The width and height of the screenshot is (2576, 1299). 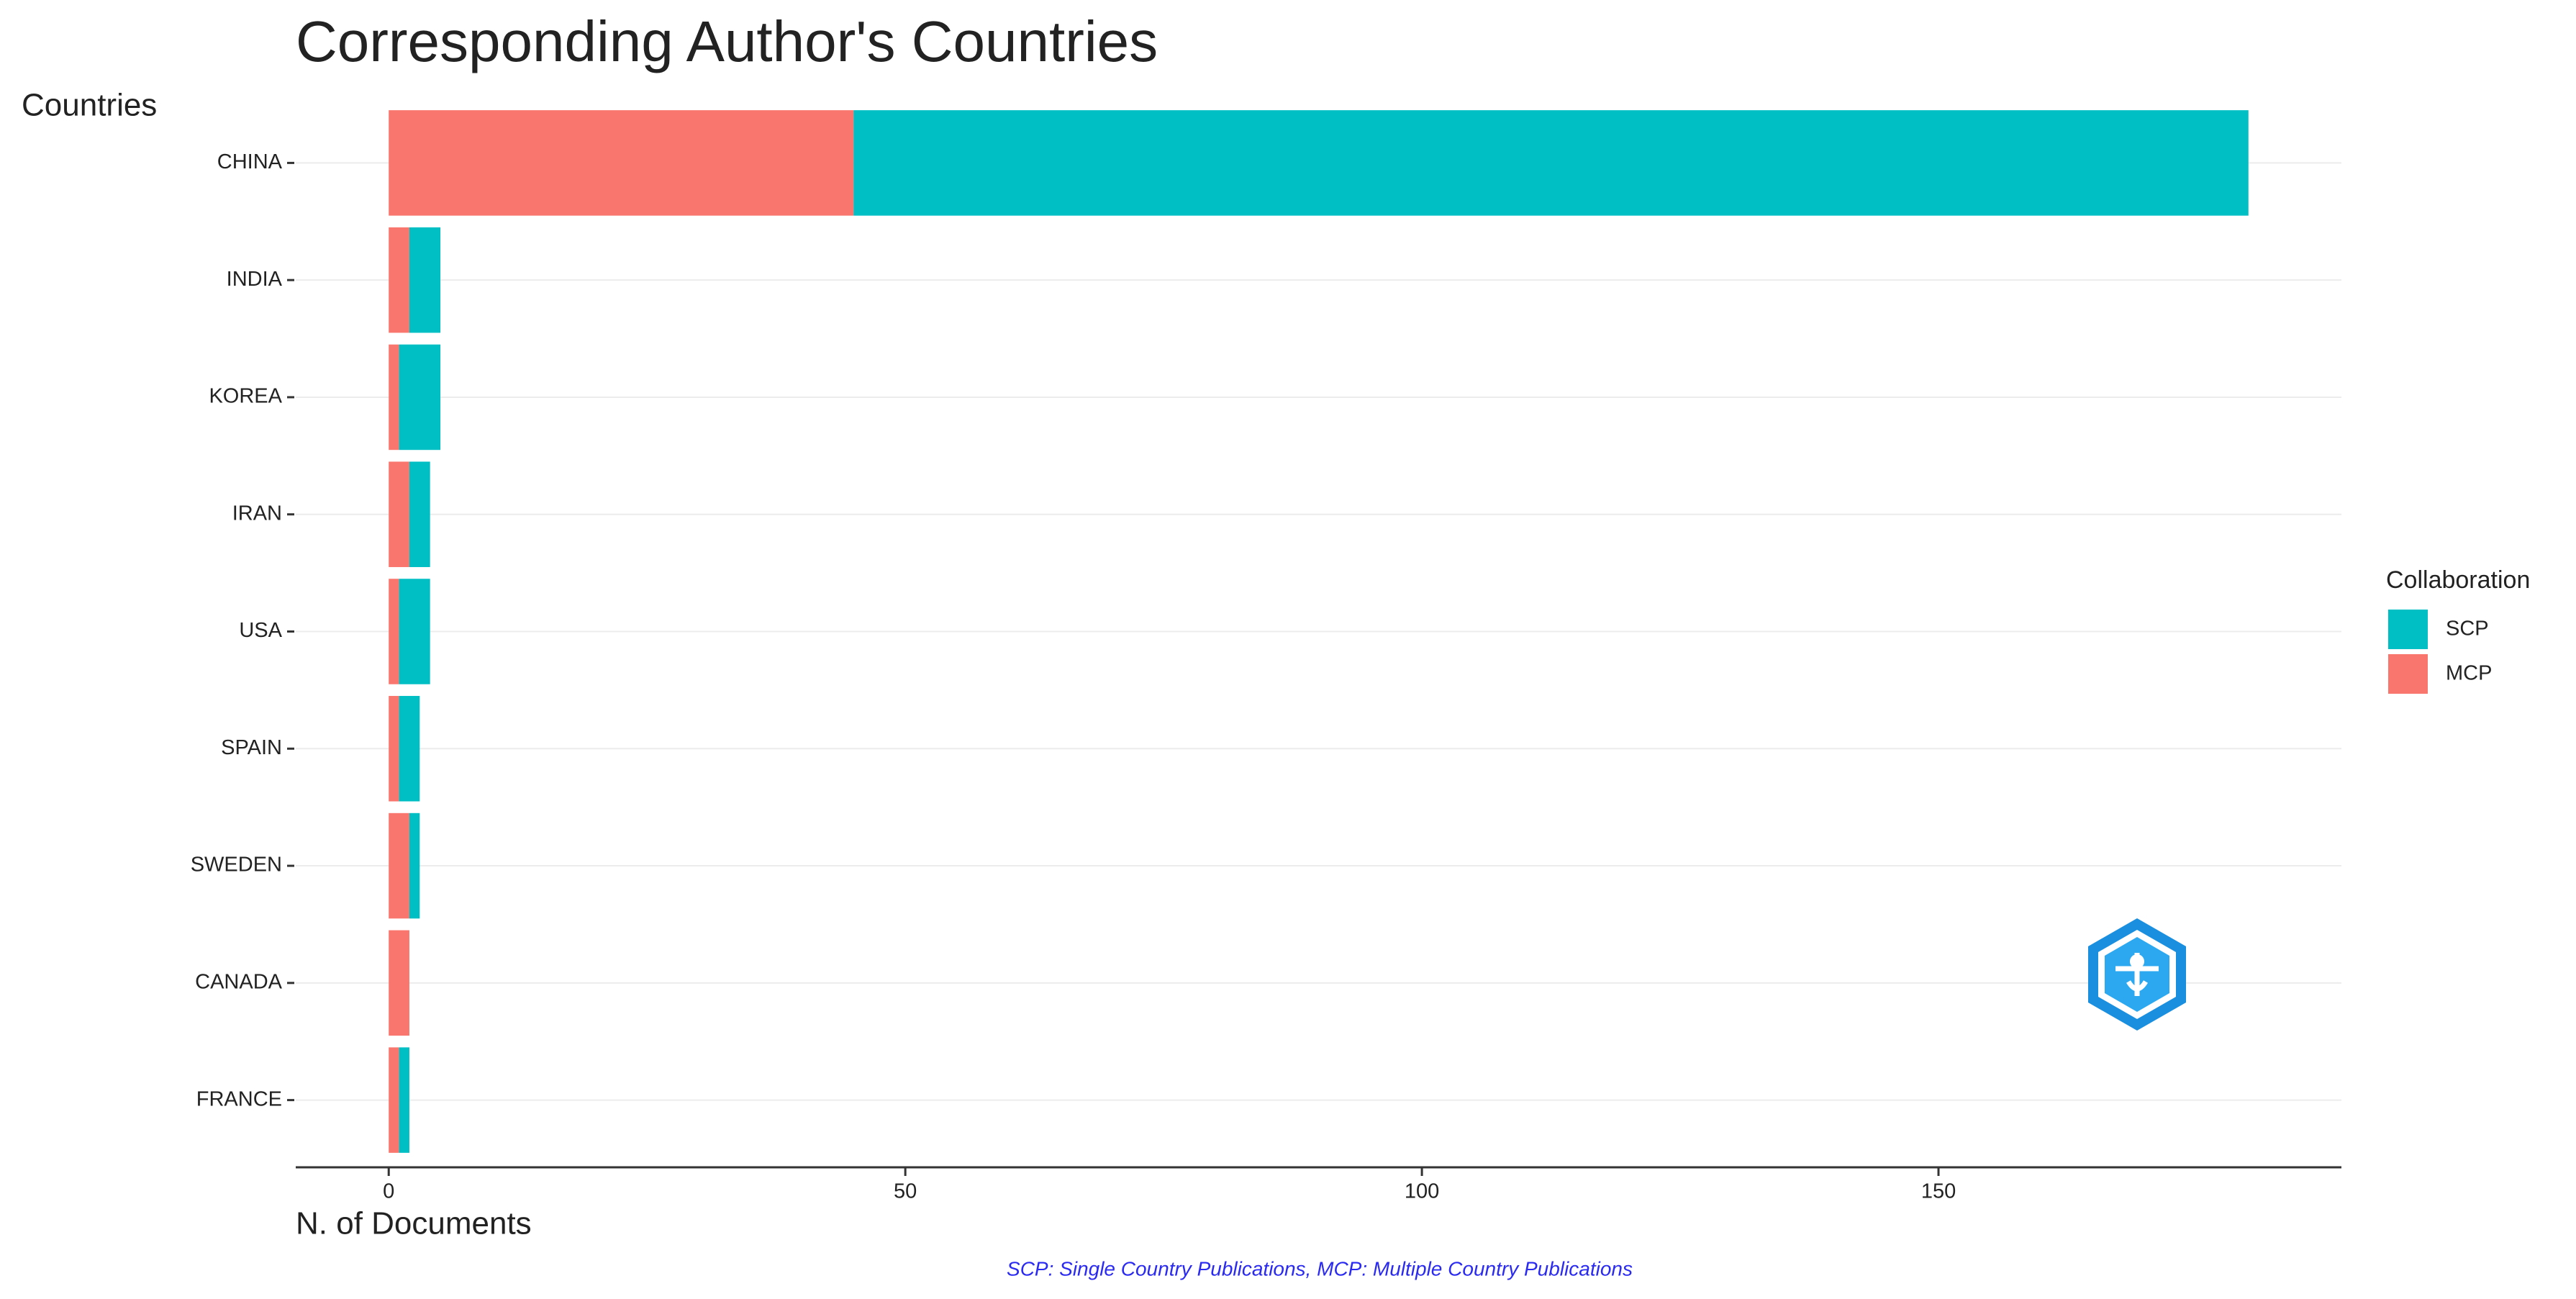 I want to click on y-tick-label: FRANCE, so click(x=239, y=1098).